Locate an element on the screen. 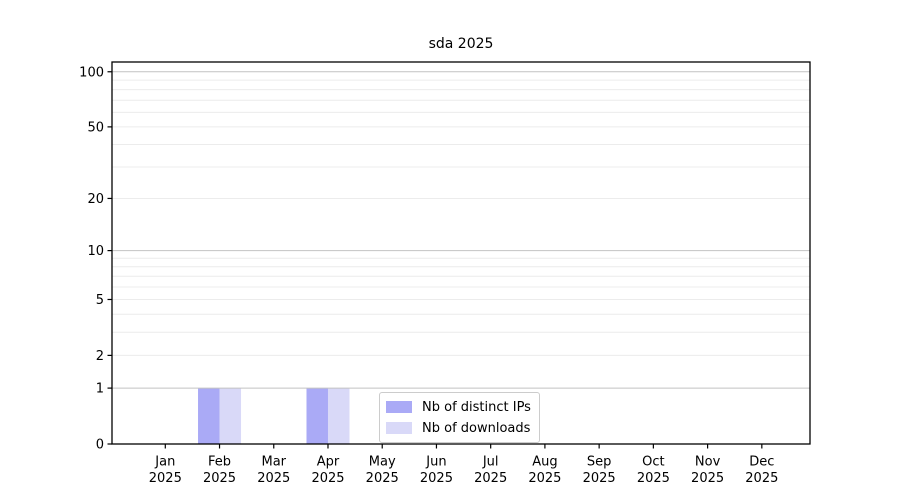 This screenshot has width=900, height=500. y-tick-label: 20 is located at coordinates (95, 199).